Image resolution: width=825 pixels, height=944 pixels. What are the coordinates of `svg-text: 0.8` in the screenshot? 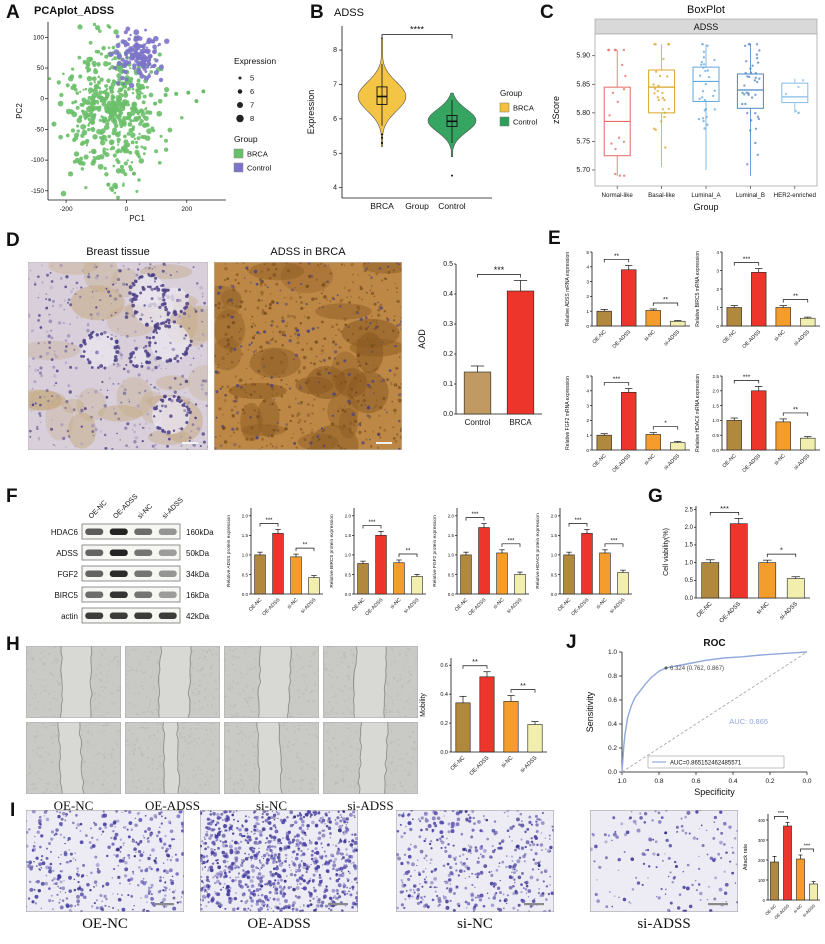 It's located at (612, 676).